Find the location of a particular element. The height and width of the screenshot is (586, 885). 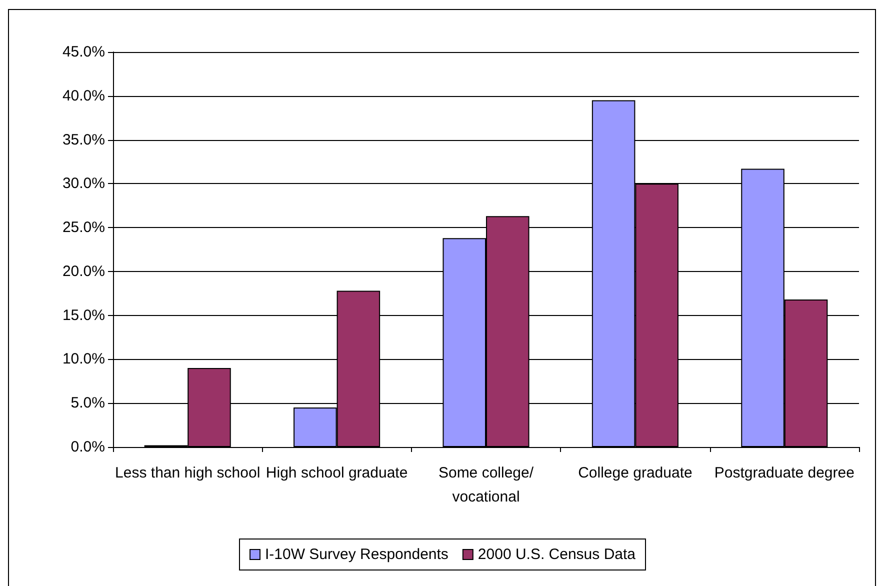

y-tick-label: 40.0% is located at coordinates (83, 95).